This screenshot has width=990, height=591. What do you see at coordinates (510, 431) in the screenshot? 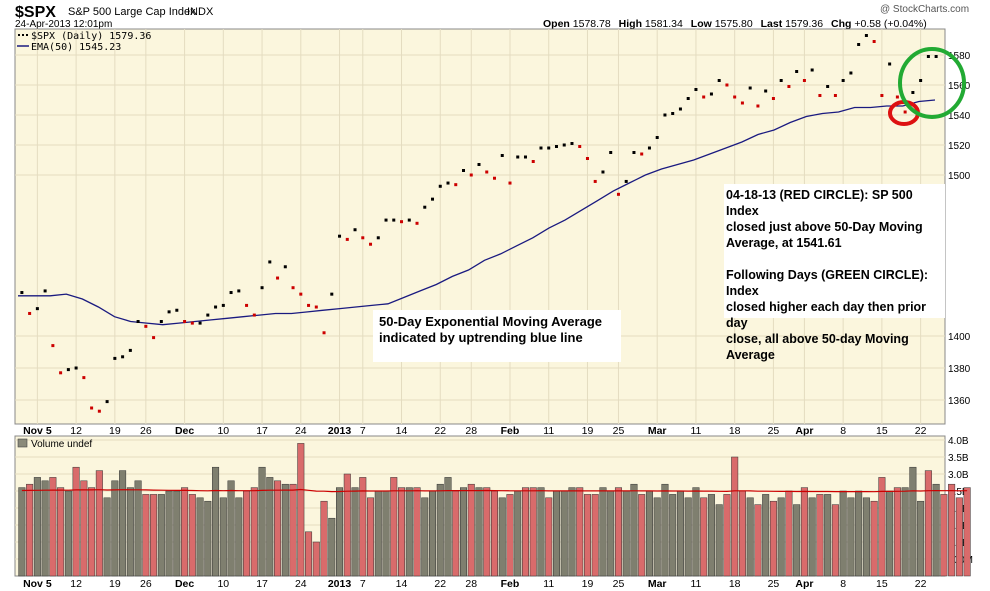
I see `price-x-tick-label: Feb` at bounding box center [510, 431].